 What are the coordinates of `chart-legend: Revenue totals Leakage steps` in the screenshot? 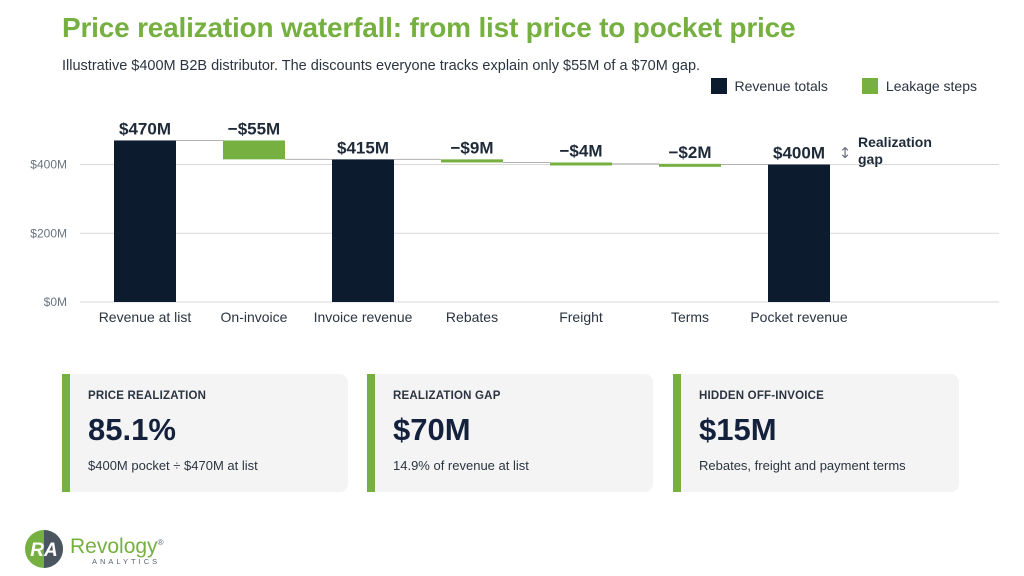 It's located at (843, 86).